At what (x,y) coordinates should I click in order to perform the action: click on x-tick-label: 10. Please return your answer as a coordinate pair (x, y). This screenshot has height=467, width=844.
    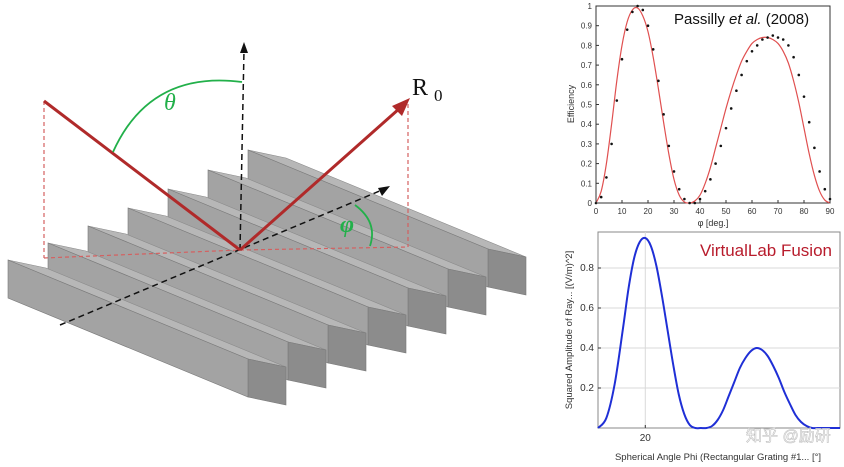
    Looking at the image, I should click on (622, 211).